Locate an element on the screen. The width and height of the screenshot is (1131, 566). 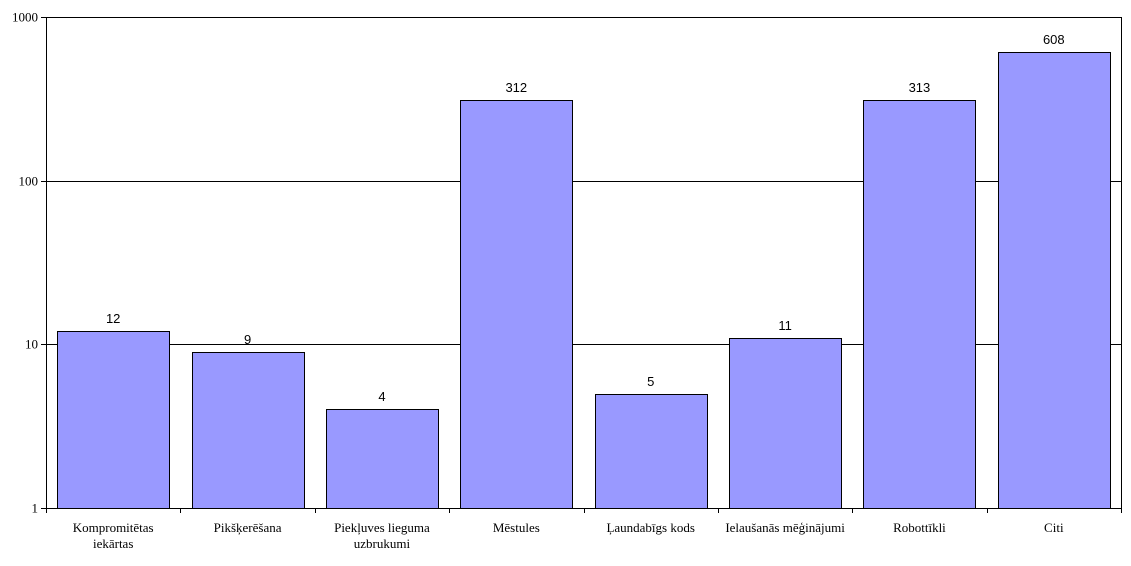
category-label: Ļaundabīgs kods is located at coordinates (650, 527).